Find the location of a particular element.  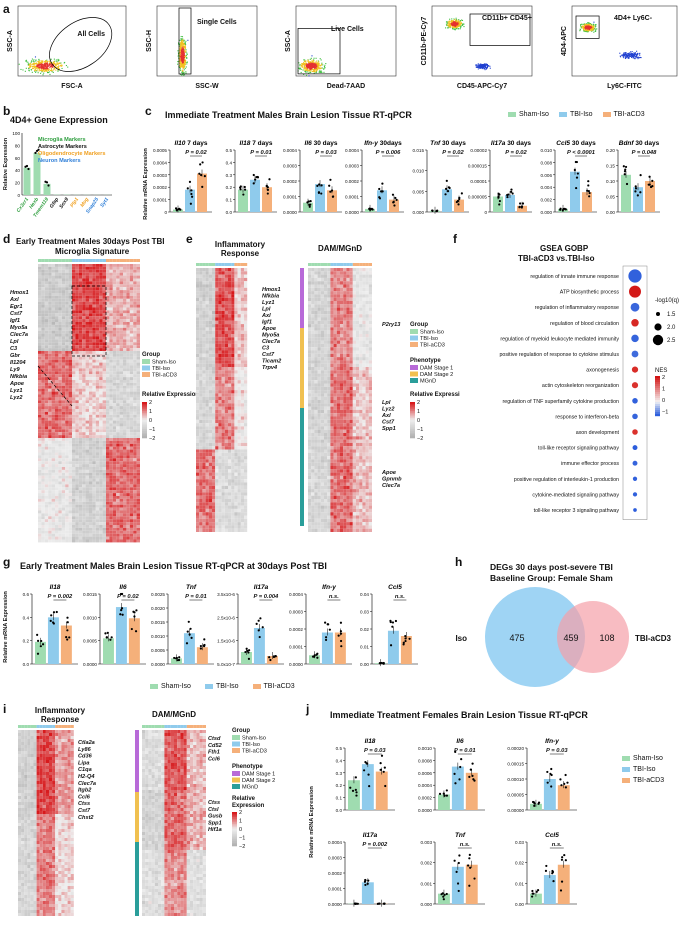

group-bar-cell is located at coordinates (77, 260).